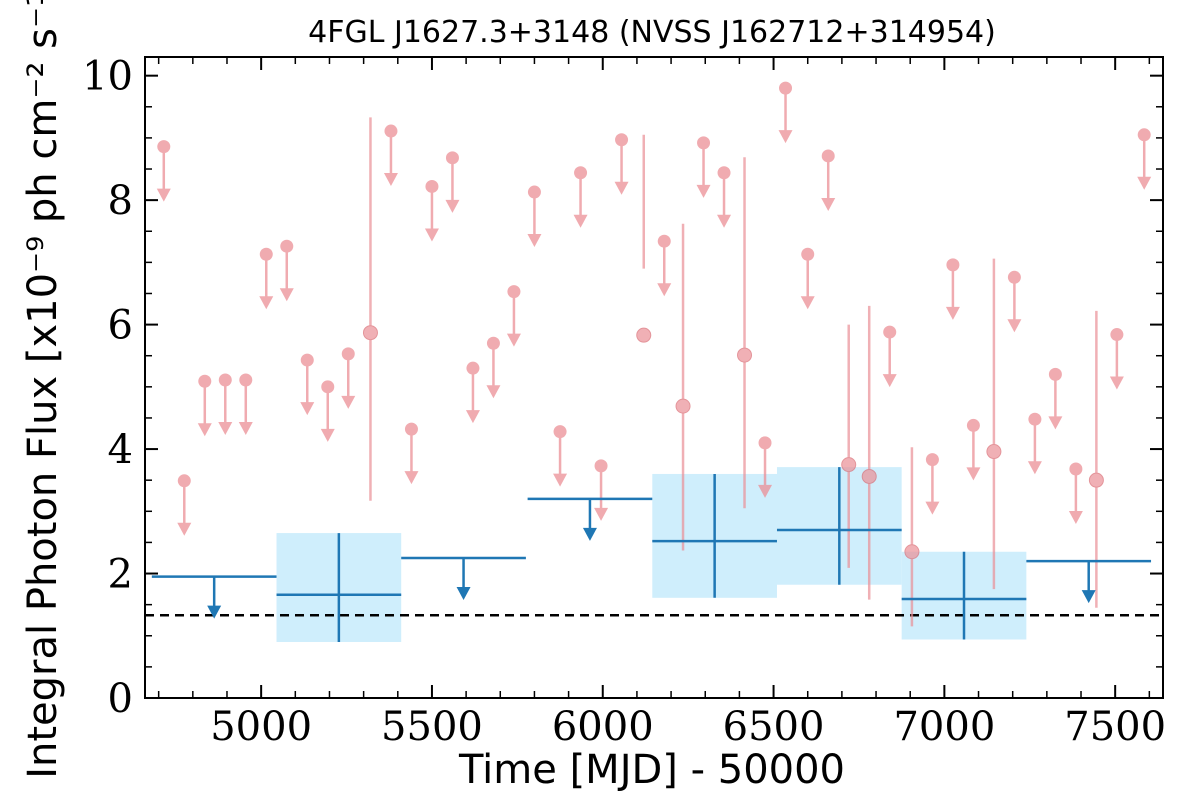 The width and height of the screenshot is (1200, 800). What do you see at coordinates (432, 727) in the screenshot?
I see `x-tick-label: 5500` at bounding box center [432, 727].